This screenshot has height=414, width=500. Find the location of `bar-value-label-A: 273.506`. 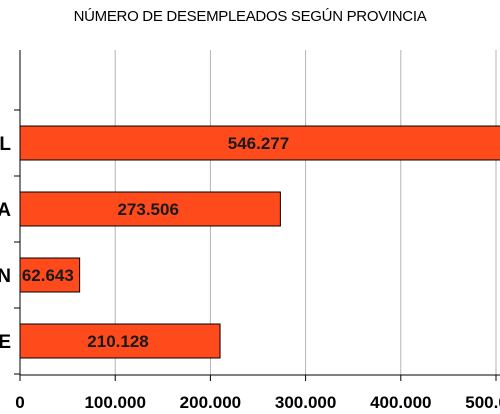

bar-value-label-A: 273.506 is located at coordinates (147, 209).